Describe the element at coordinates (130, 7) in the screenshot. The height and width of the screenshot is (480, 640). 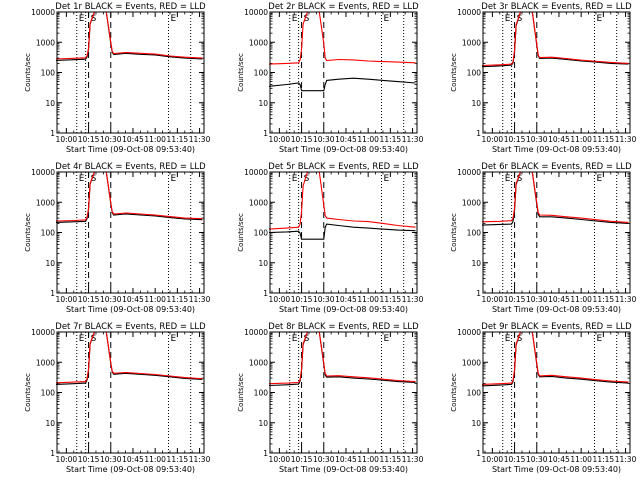
I see `chart-title: Det 1r BLACK = Events, RED = LLD` at that location.